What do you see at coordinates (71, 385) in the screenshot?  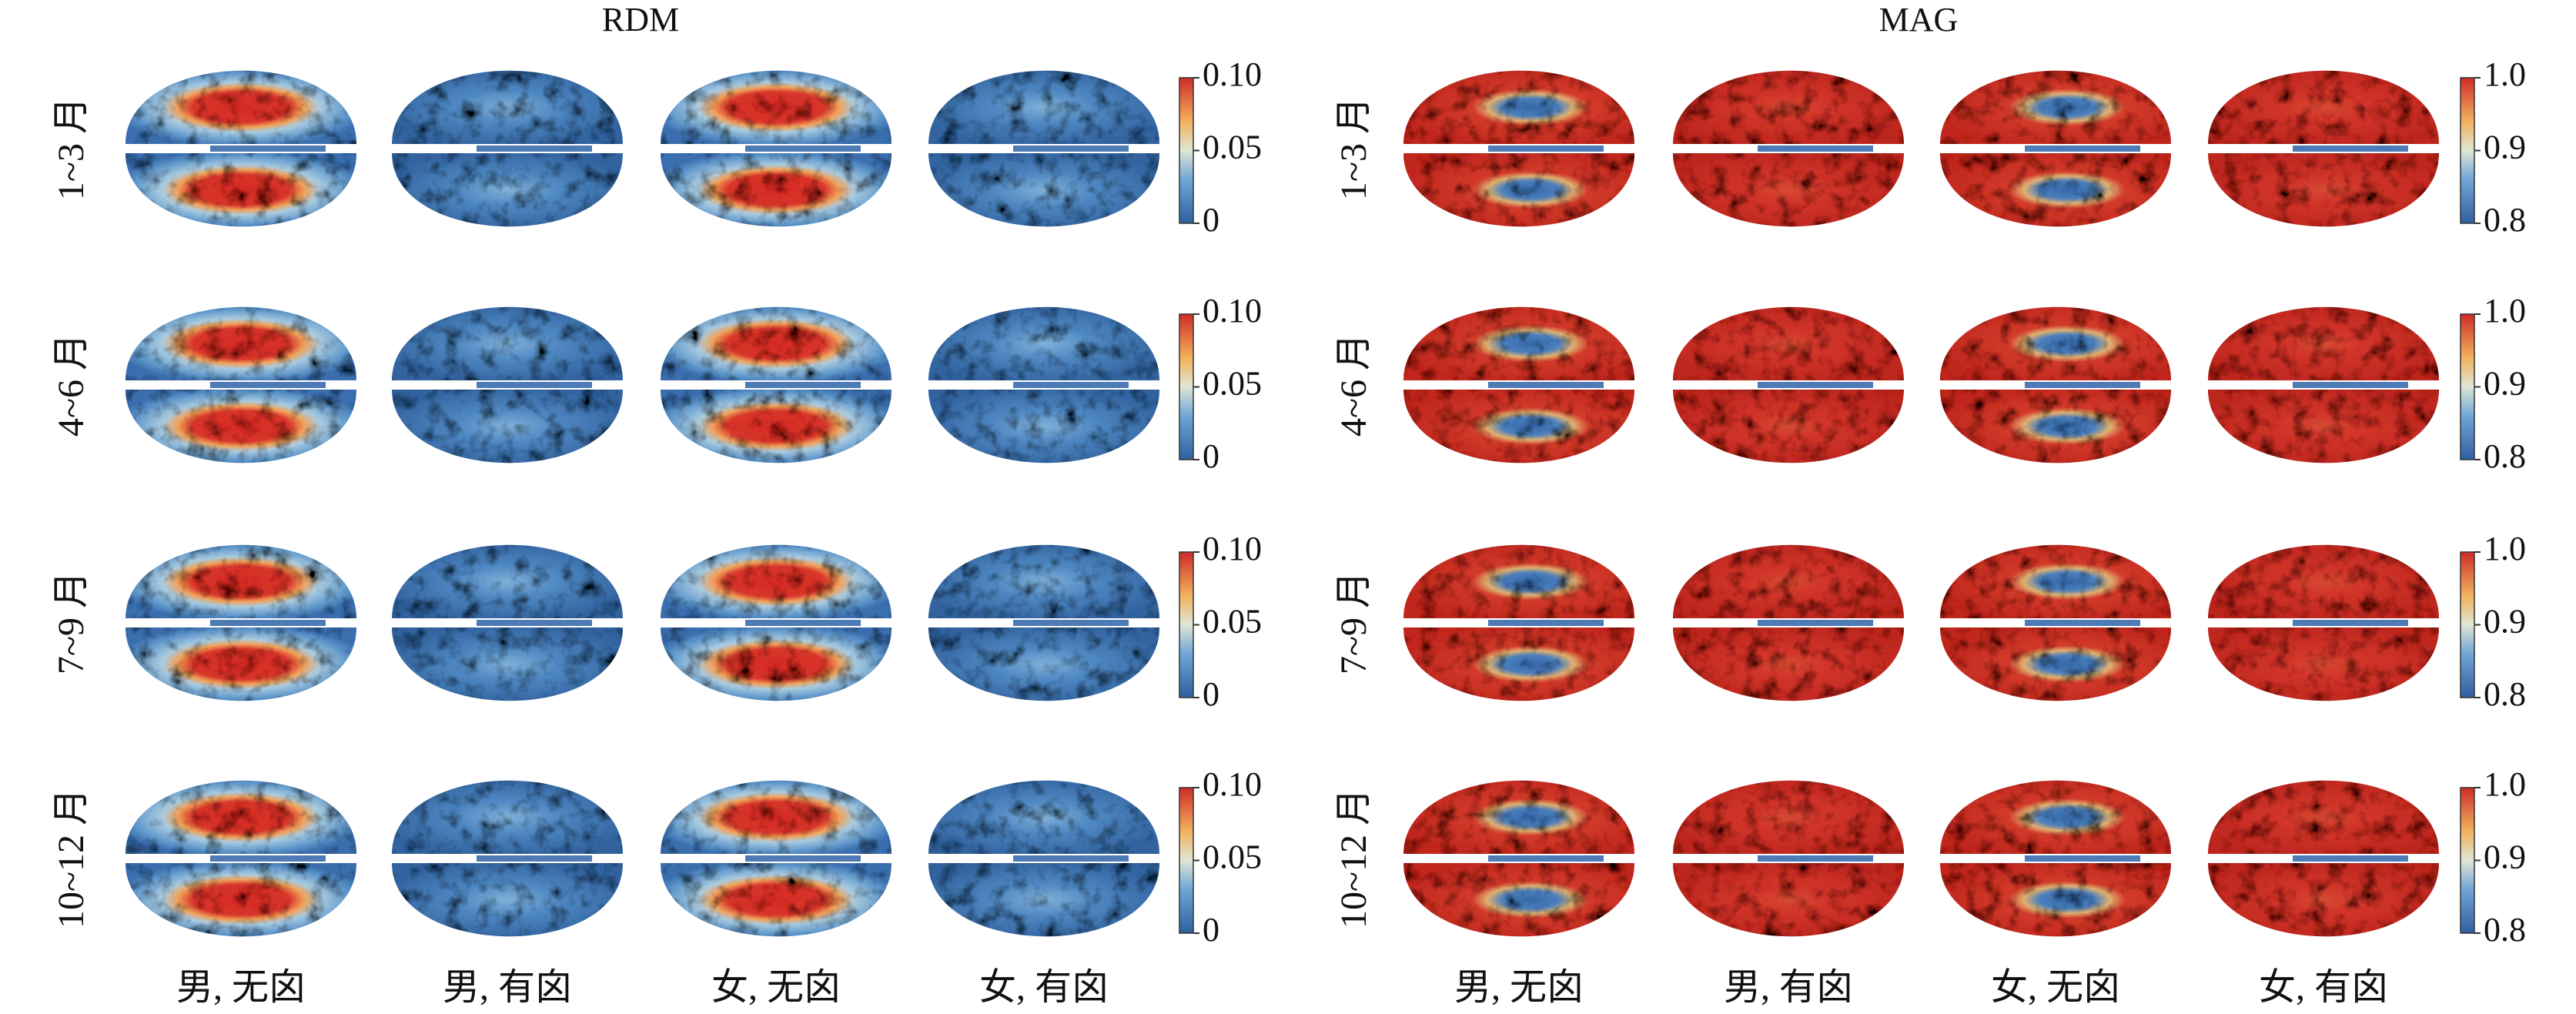 I see `row-label: 4~6 月` at bounding box center [71, 385].